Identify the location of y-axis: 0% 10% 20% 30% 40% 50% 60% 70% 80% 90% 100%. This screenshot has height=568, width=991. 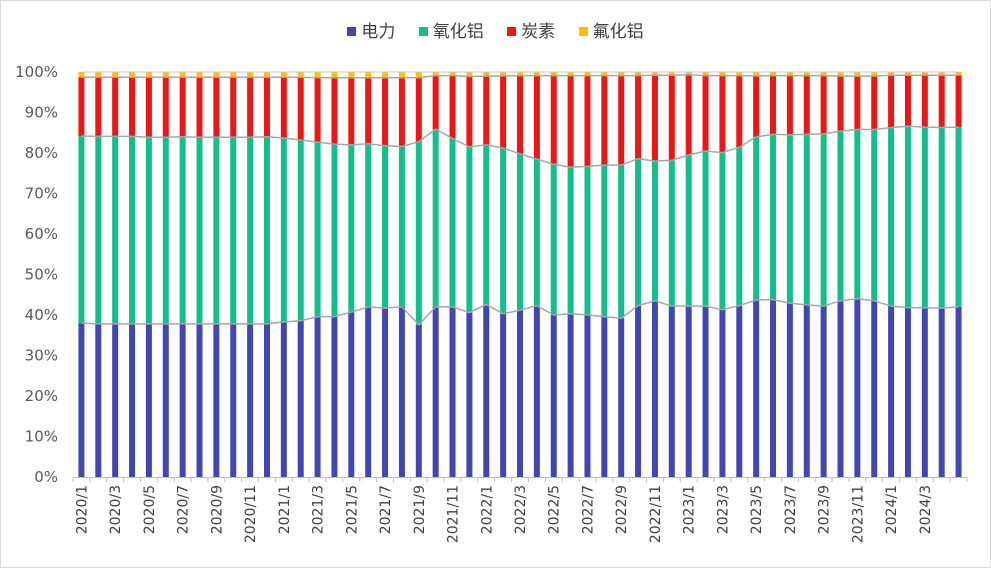
(36, 274).